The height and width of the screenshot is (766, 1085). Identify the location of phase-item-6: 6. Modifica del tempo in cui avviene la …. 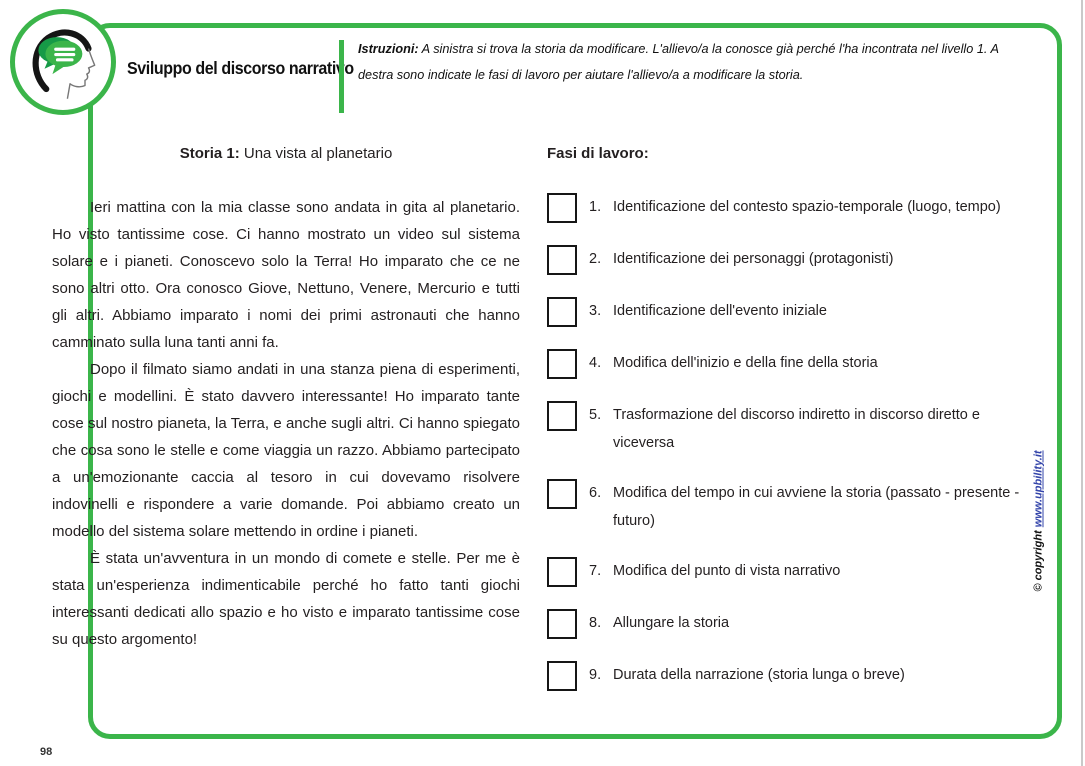
(793, 507).